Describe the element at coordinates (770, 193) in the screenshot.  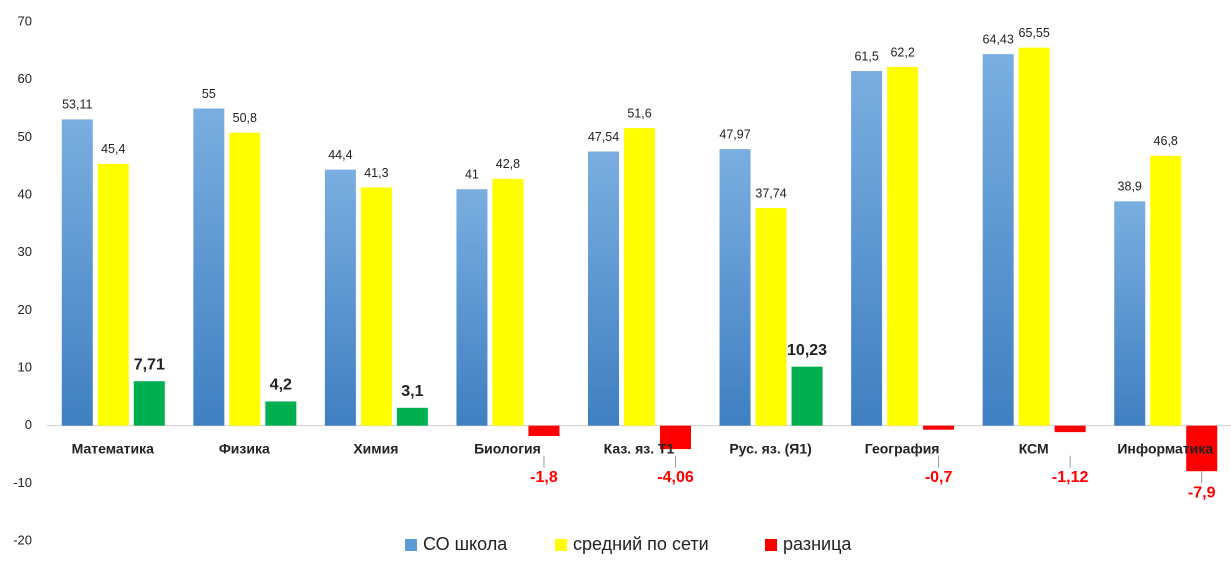
I see `value-label: 37,74` at that location.